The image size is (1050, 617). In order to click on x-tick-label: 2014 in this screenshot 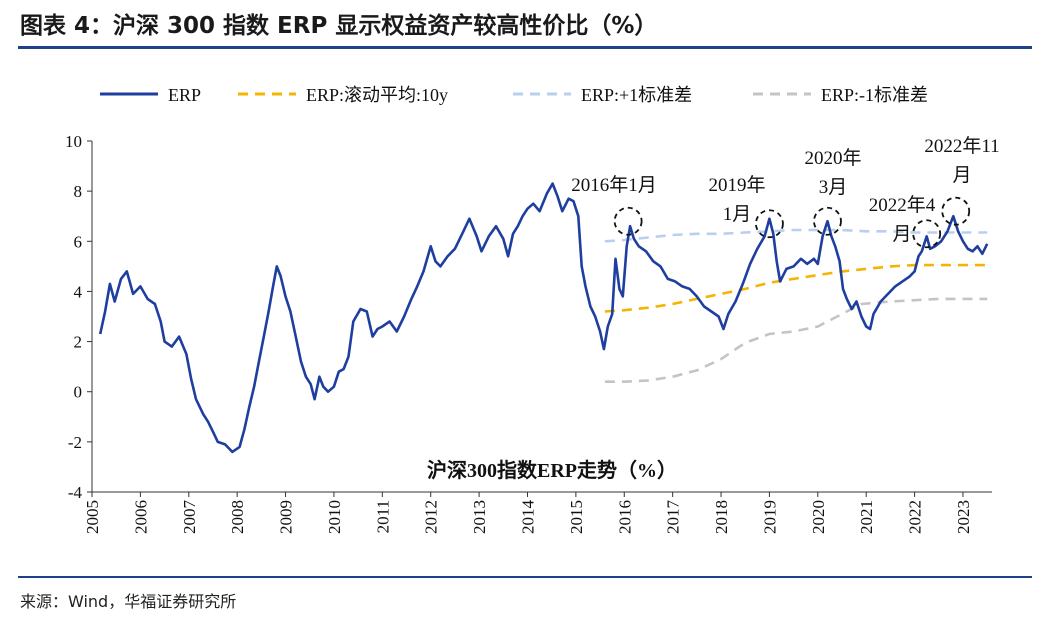, I will do `click(527, 517)`.